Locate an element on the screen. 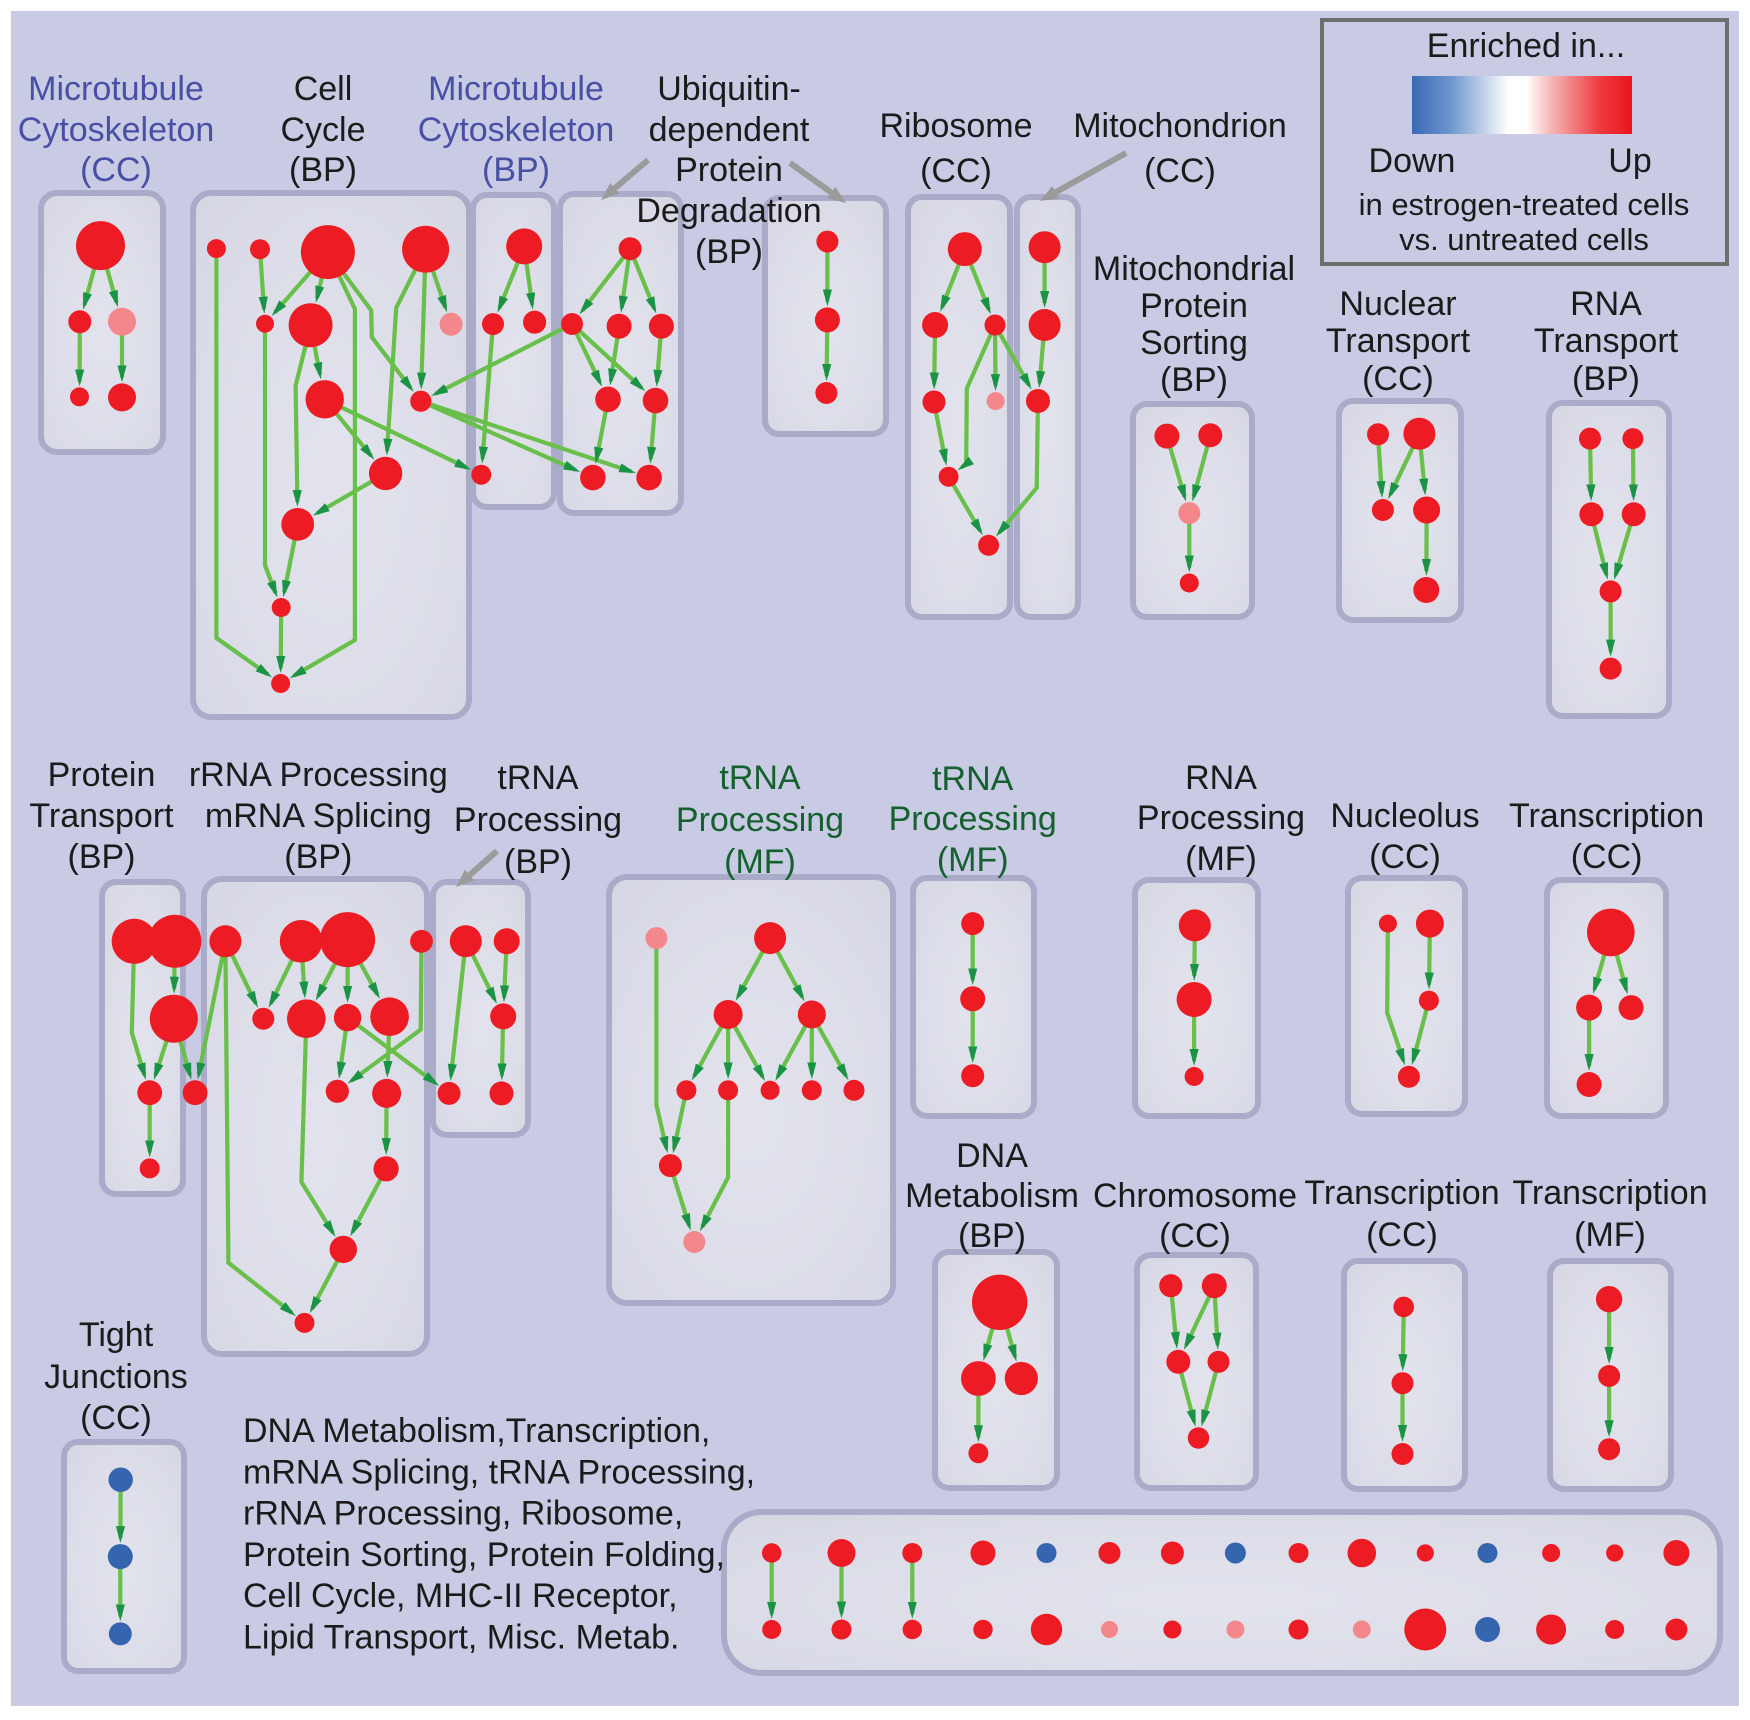  svg-text: Tight is located at coordinates (116, 1335).